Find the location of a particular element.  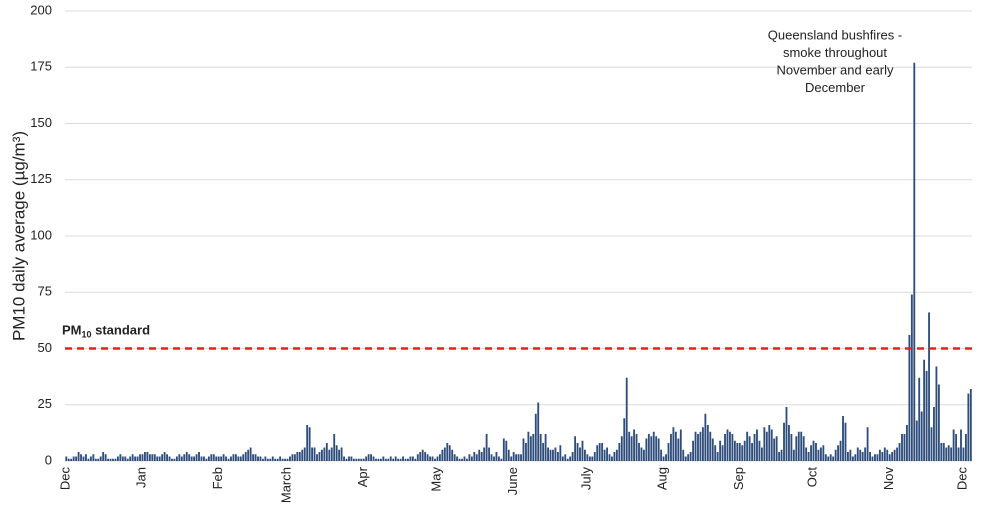

x-tick-label: July is located at coordinates (586, 479).